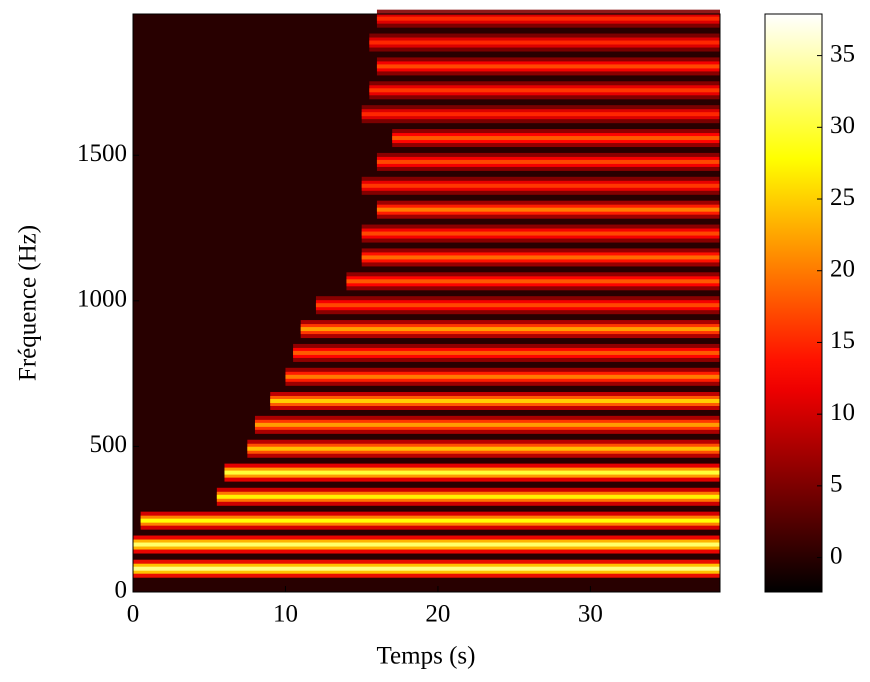 The image size is (870, 682). What do you see at coordinates (836, 555) in the screenshot?
I see `colorbar-tick-label: 0` at bounding box center [836, 555].